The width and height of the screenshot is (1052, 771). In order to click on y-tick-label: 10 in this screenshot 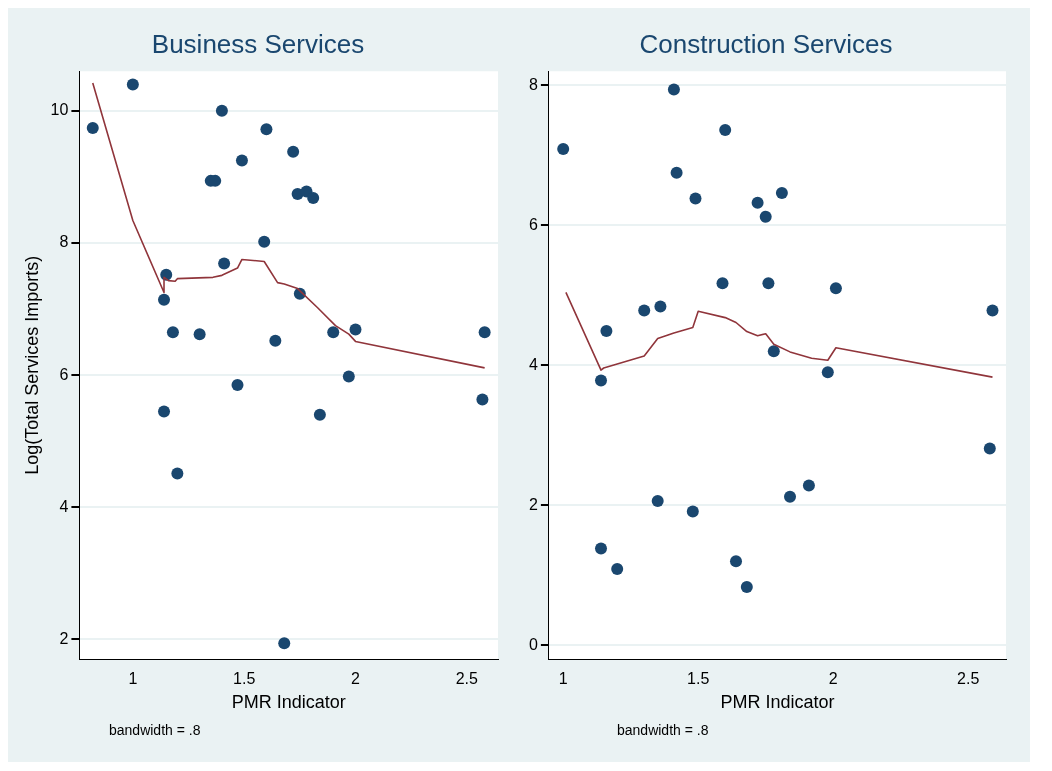, I will do `click(59, 110)`.